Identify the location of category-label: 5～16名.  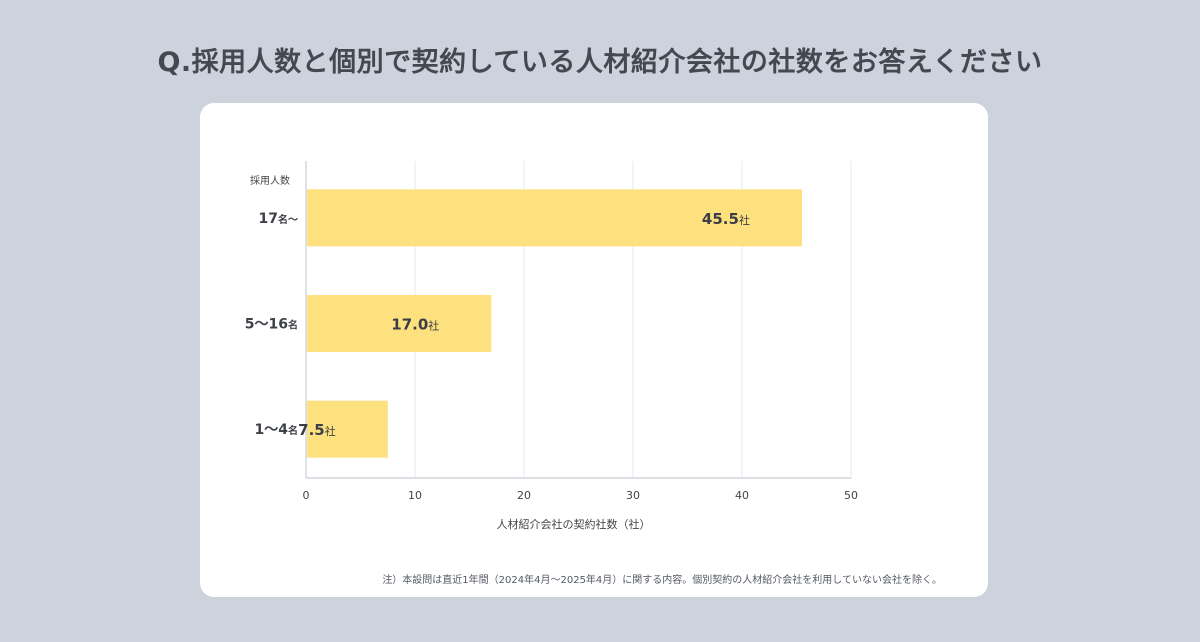
(271, 325).